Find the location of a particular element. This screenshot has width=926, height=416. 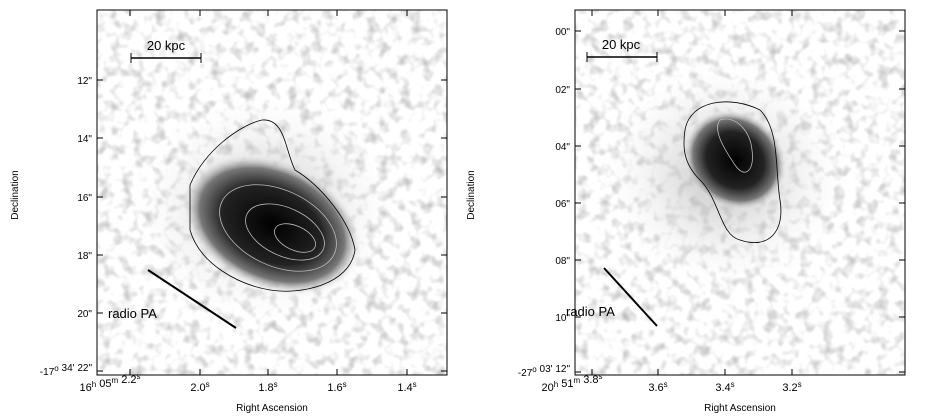

tick-label: 3.4s is located at coordinates (724, 387).